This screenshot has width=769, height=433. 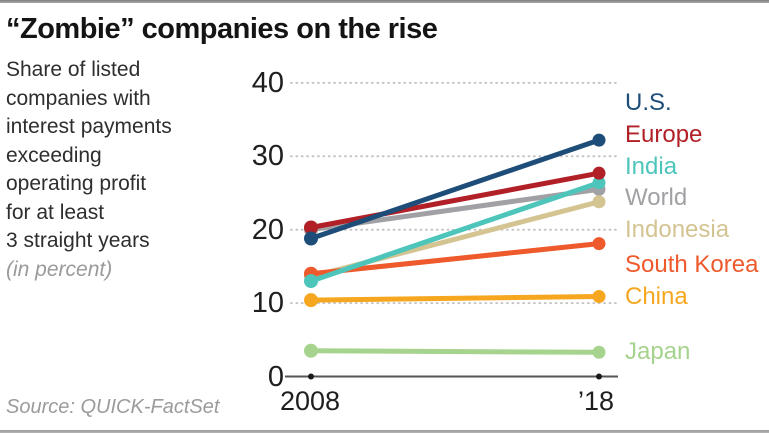 I want to click on series-line-u-s, so click(x=455, y=189).